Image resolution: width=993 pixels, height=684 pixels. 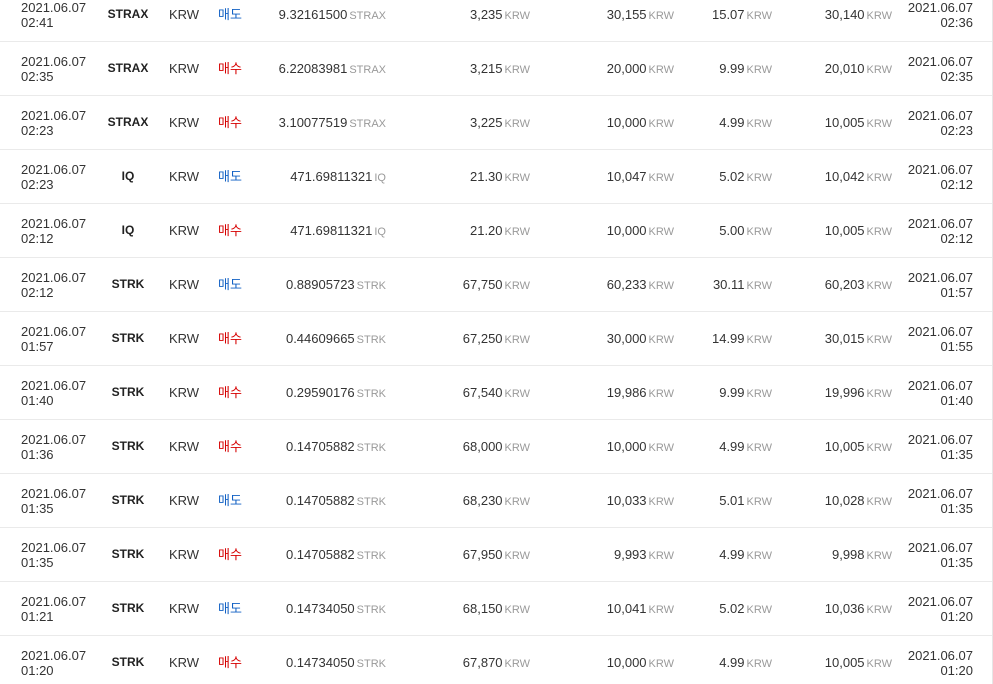 I want to click on fee-value: 5.01, so click(x=732, y=500).